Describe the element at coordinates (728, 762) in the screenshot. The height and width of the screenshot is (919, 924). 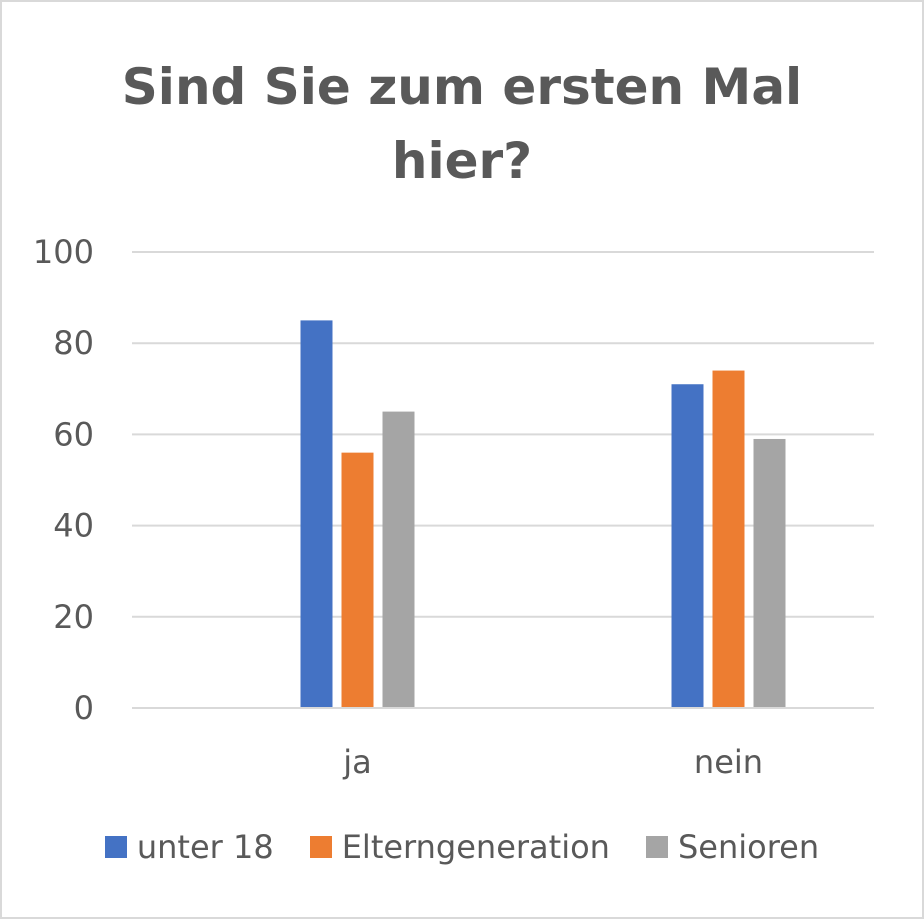
I see `x-tick-label-nein: nein` at that location.